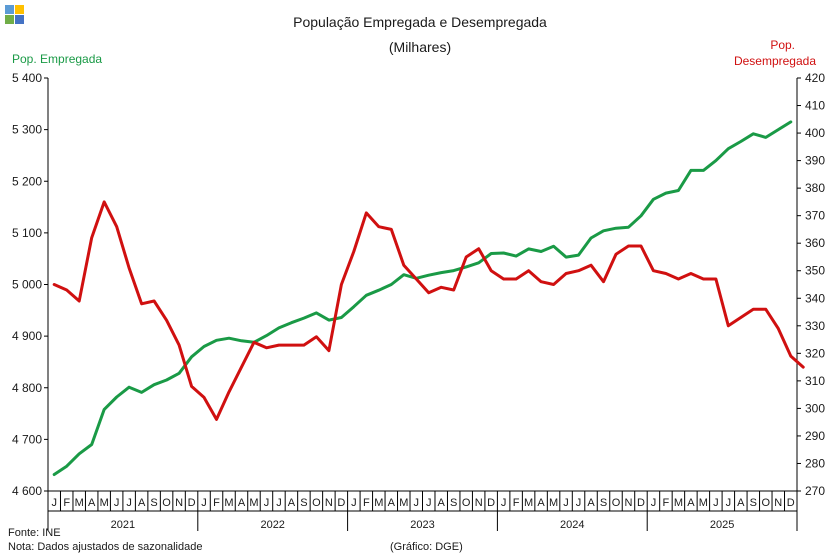 This screenshot has height=559, width=839. I want to click on right-tick-label: 330, so click(815, 326).